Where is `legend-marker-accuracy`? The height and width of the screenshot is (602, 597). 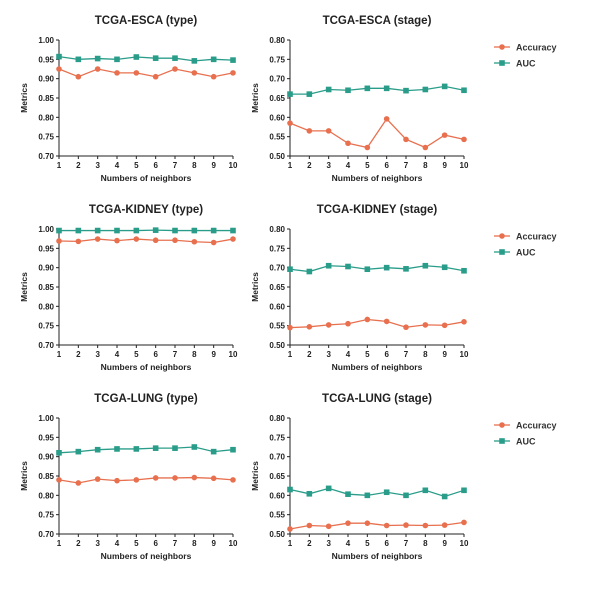 legend-marker-accuracy is located at coordinates (502, 47).